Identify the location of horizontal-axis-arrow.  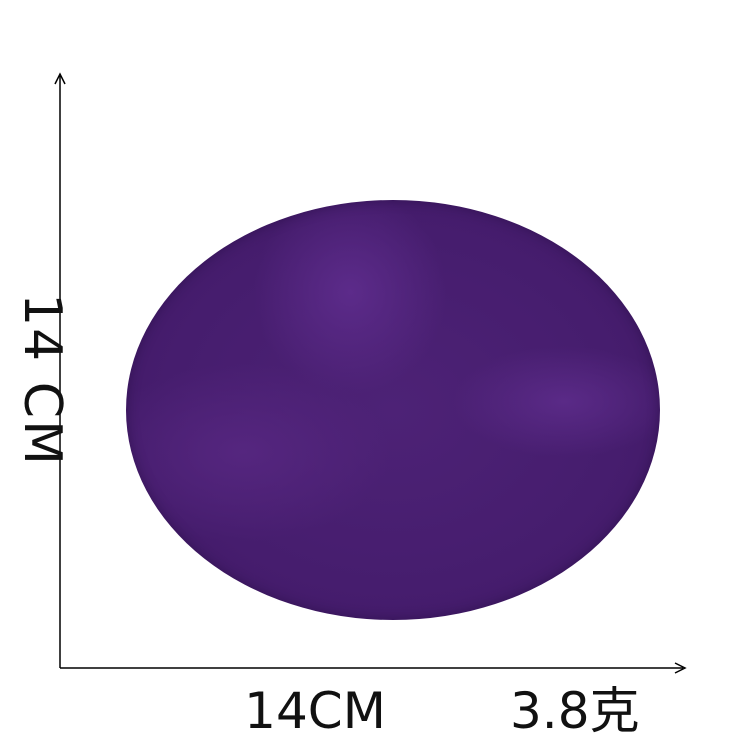
(680, 668).